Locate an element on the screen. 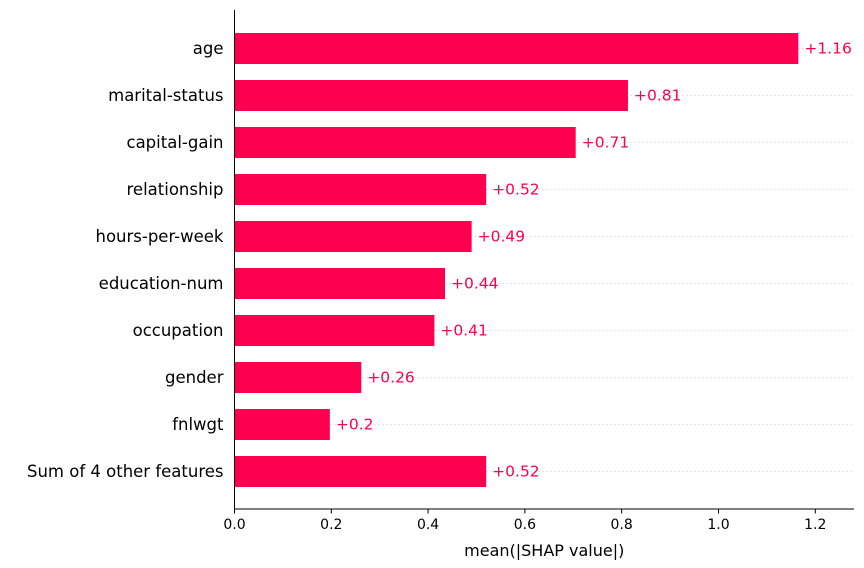 This screenshot has width=864, height=568. feature-label: fnlwgt is located at coordinates (198, 424).